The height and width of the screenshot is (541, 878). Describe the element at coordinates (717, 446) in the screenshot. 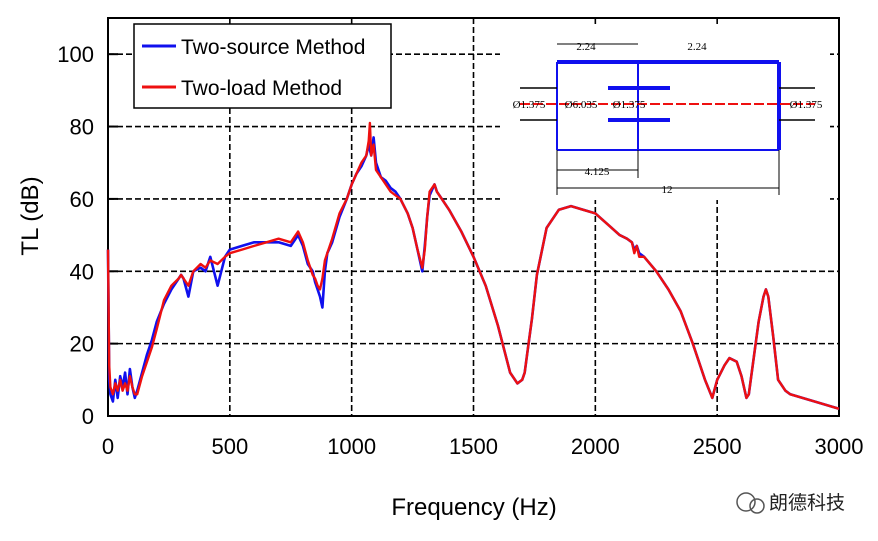

I see `x-tick-label: 2500` at that location.